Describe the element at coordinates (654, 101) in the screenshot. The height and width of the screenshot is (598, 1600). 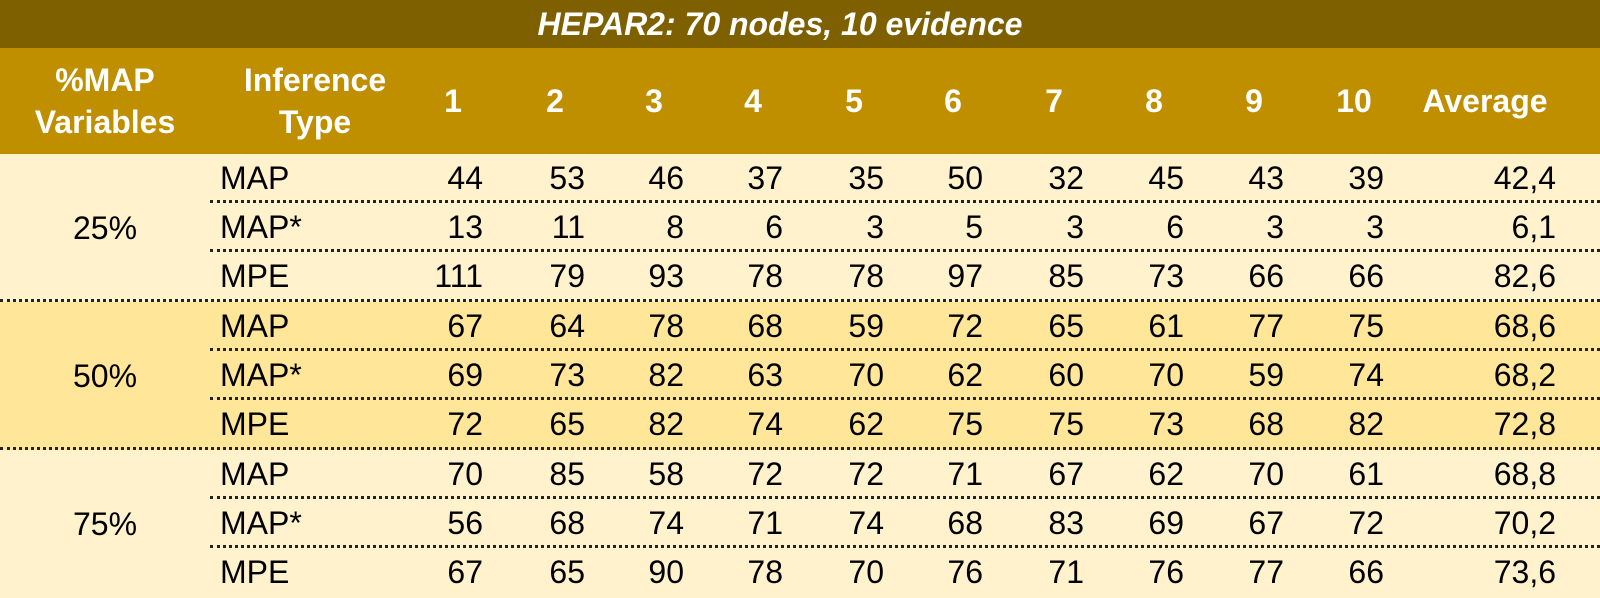
I see `header-col-3: 3` at that location.